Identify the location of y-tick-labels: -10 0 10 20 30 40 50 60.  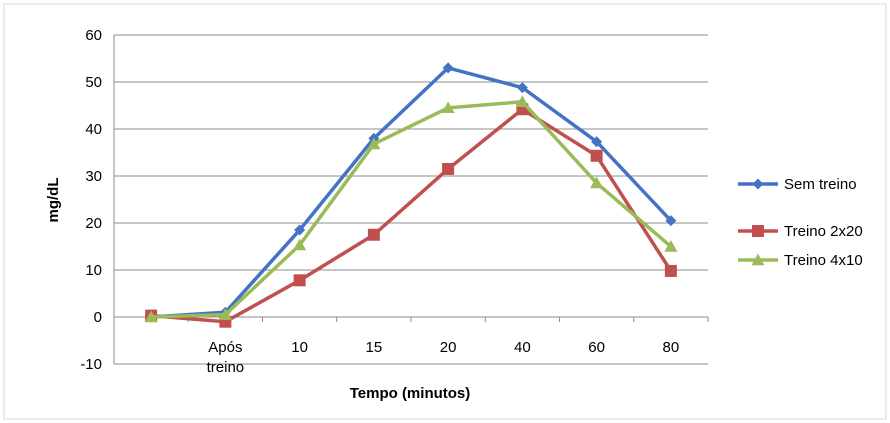
(91, 200).